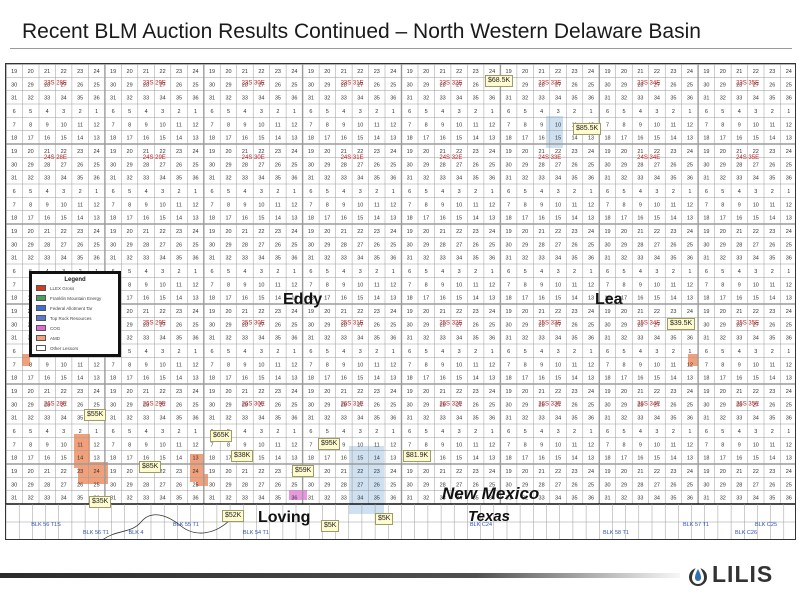 The height and width of the screenshot is (600, 800). Describe the element at coordinates (609, 299) in the screenshot. I see `county-label-lea: Lea` at that location.